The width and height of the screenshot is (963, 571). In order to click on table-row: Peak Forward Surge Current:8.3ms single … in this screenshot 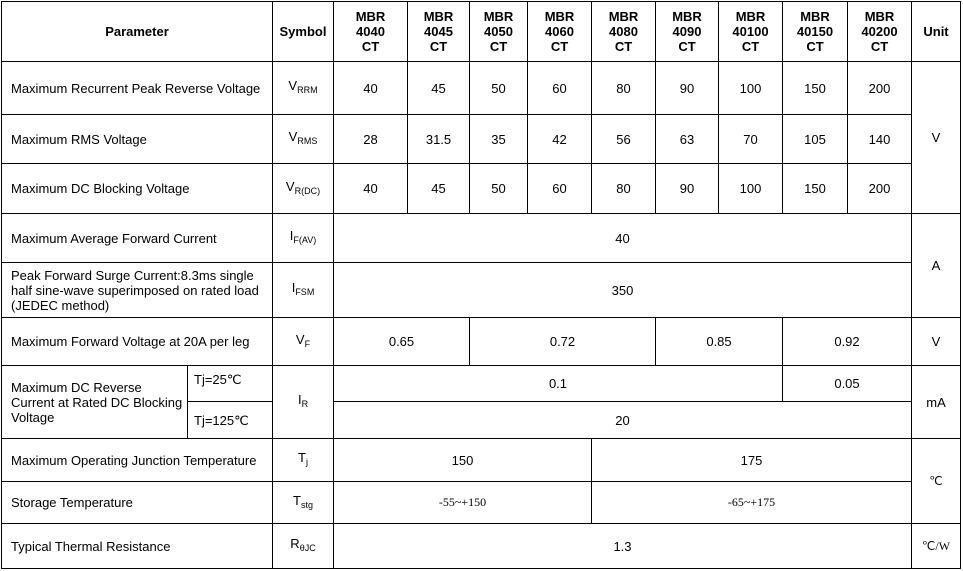, I will do `click(481, 290)`.